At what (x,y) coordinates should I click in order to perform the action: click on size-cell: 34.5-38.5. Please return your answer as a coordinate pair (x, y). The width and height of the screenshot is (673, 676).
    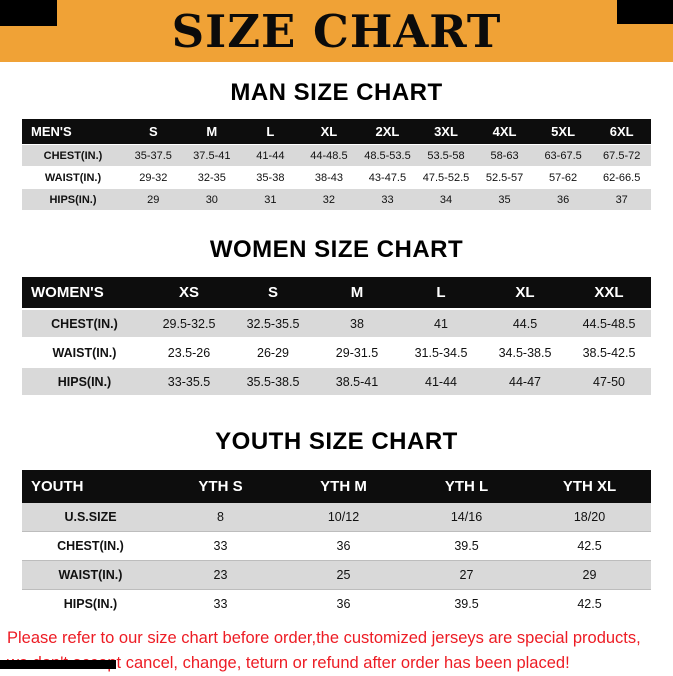
    Looking at the image, I should click on (525, 352).